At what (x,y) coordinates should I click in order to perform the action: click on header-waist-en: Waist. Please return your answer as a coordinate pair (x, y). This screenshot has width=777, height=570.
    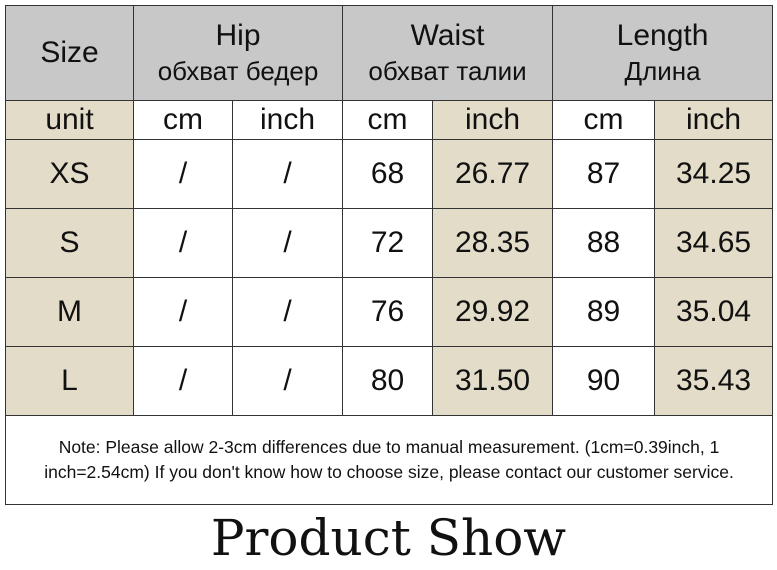
    Looking at the image, I should click on (447, 35).